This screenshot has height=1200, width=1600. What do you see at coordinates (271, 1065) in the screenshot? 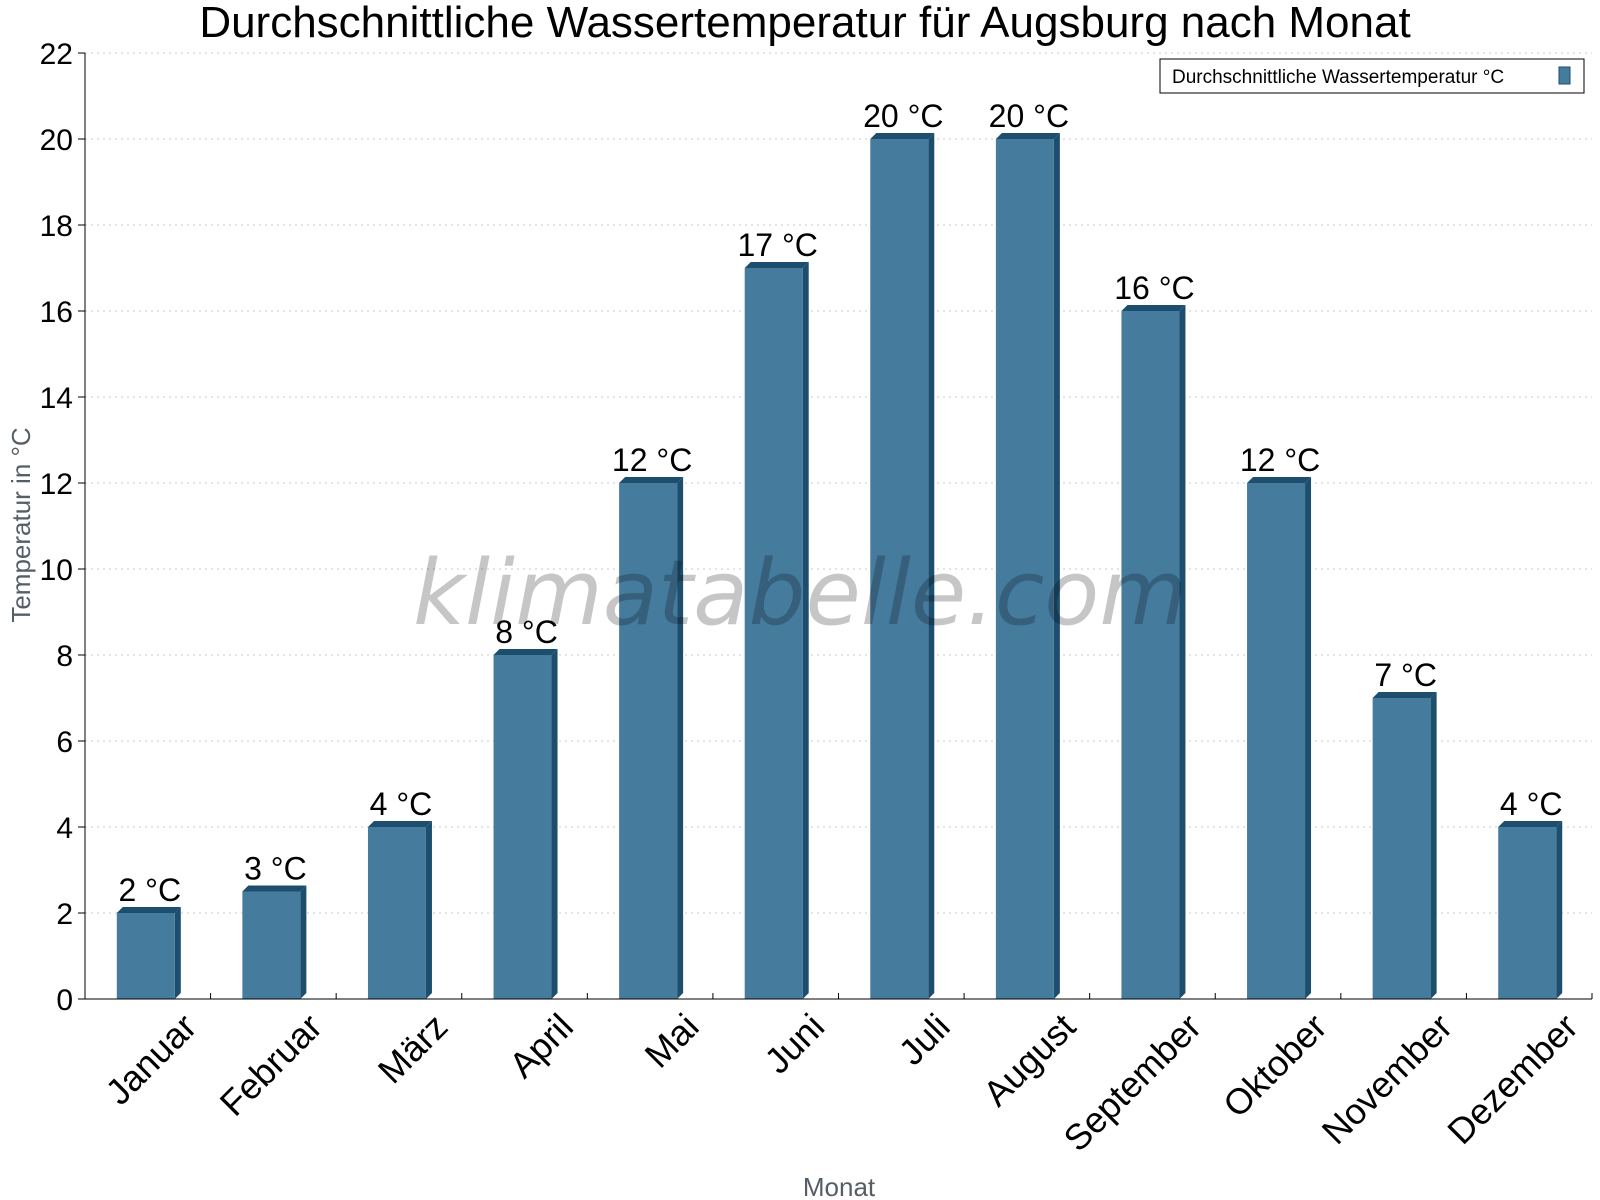
I see `x-tick-label: Februar` at bounding box center [271, 1065].